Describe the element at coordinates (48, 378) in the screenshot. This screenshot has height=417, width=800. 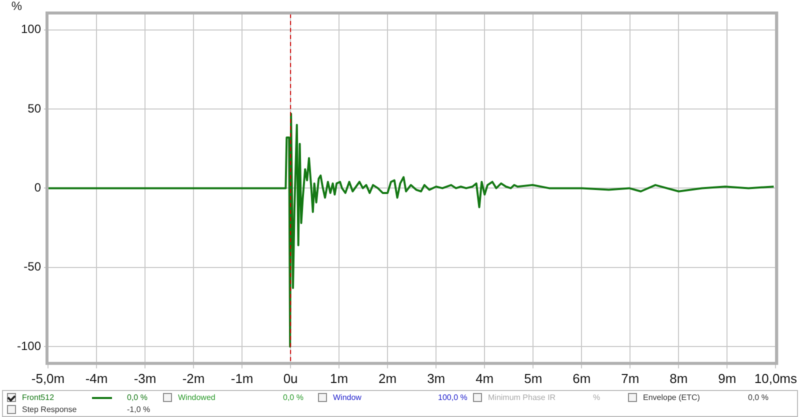
I see `x-tick-label: -5,0m` at that location.